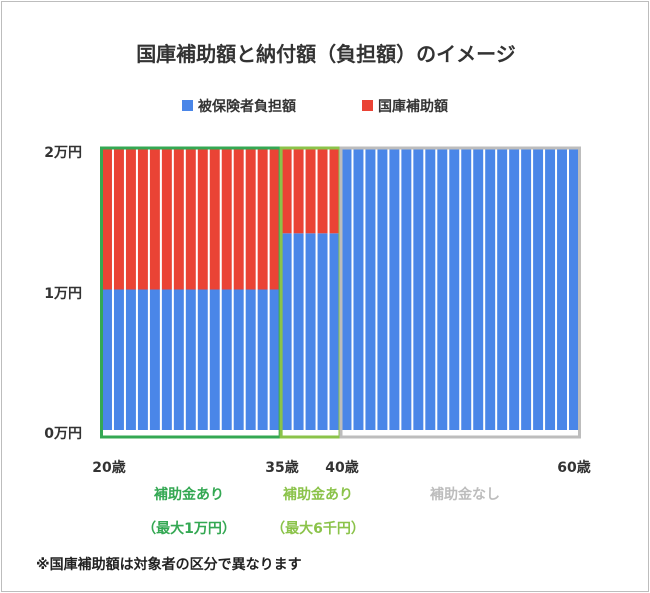 This screenshot has height=593, width=650. Describe the element at coordinates (367, 105) in the screenshot. I see `legend-swatch-subsidy` at that location.